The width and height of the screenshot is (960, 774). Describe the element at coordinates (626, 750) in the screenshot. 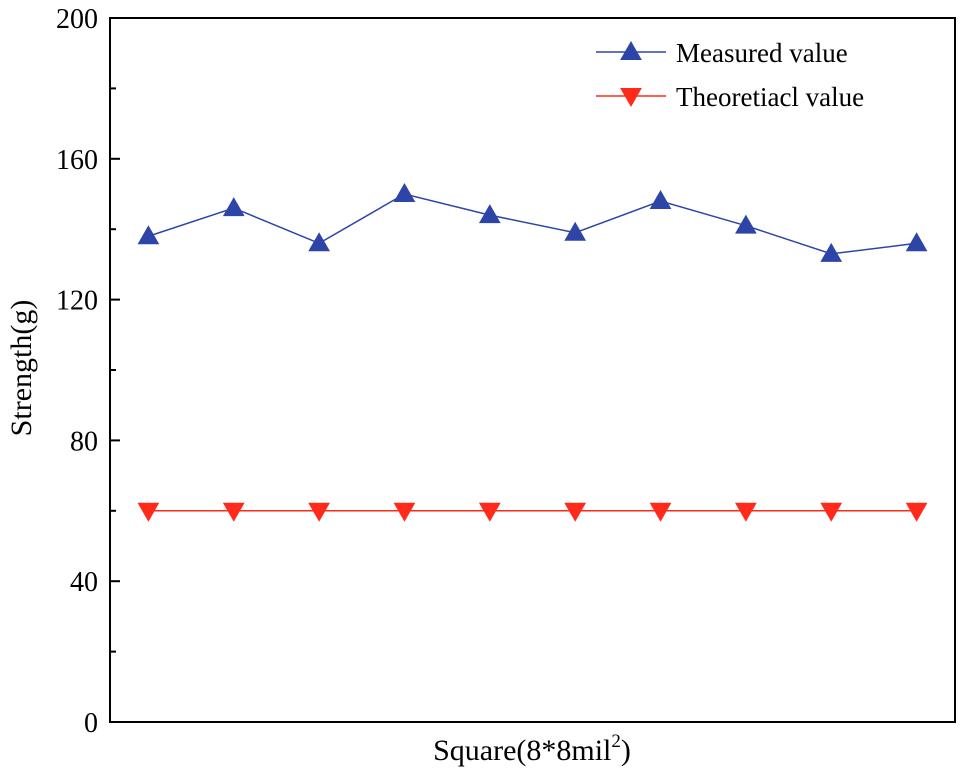

I see `x-axis-title-close: )` at that location.